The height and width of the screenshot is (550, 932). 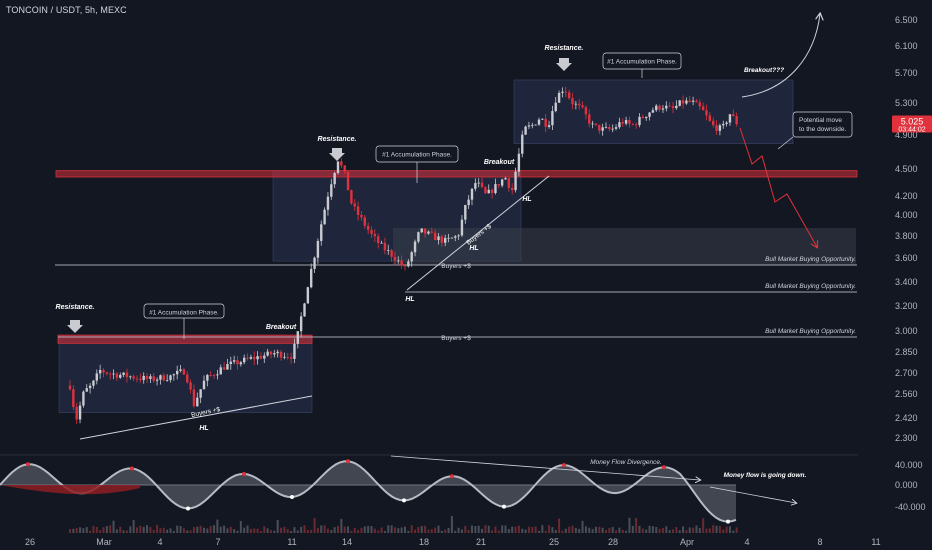 What do you see at coordinates (911, 130) in the screenshot?
I see `price-label-timer: 03:44:02` at bounding box center [911, 130].